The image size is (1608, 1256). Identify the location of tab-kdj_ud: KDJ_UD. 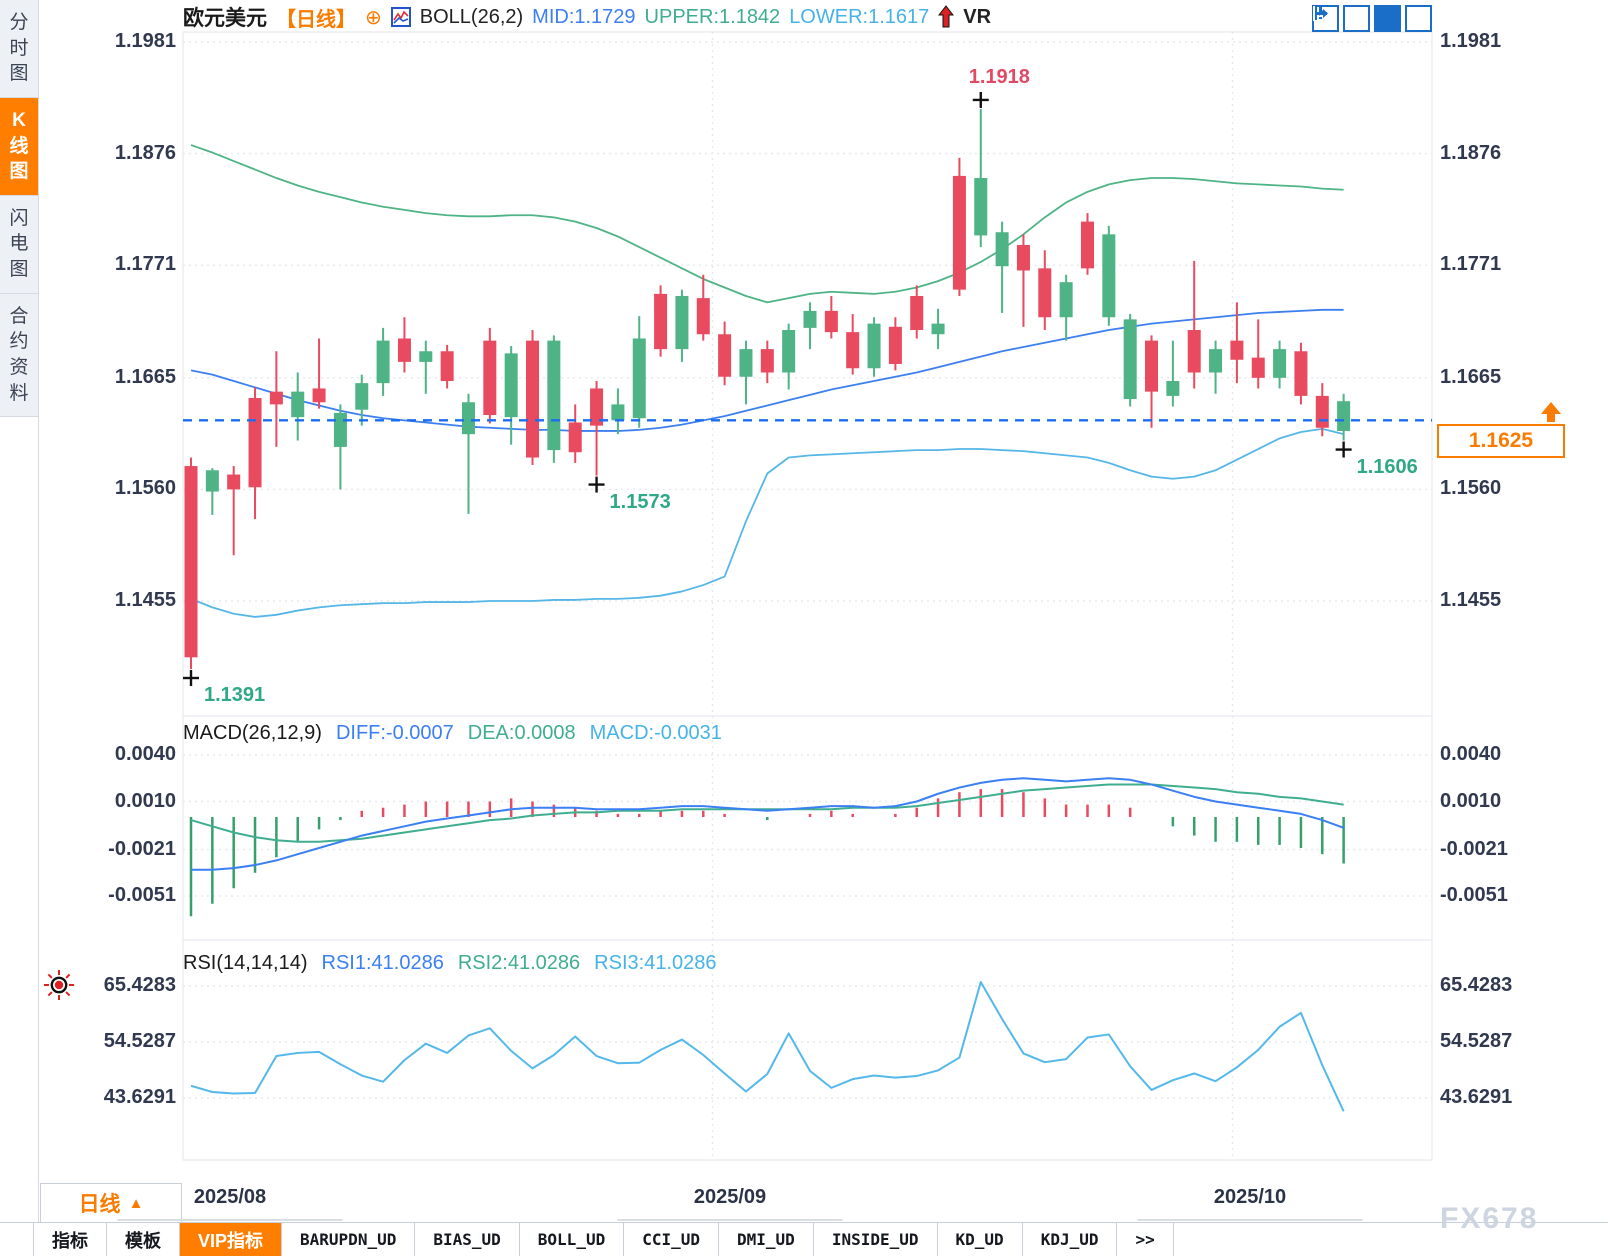
(1070, 1239).